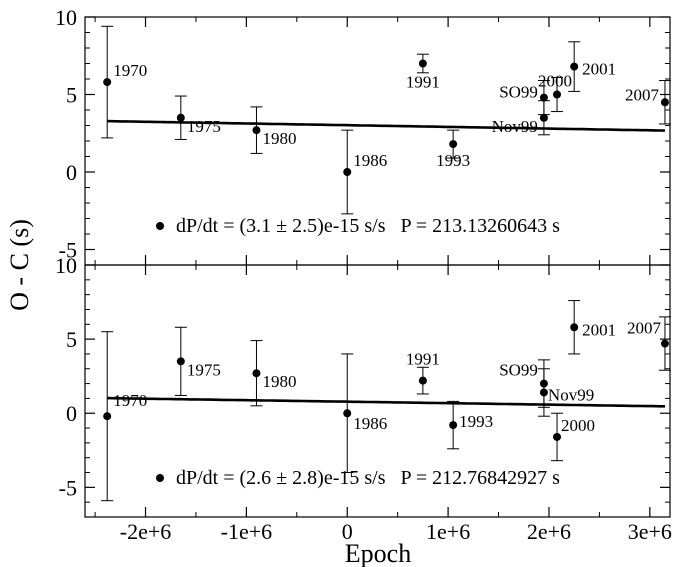 Image resolution: width=681 pixels, height=567 pixels. What do you see at coordinates (448, 531) in the screenshot?
I see `x-tick-label: 1e+6` at bounding box center [448, 531].